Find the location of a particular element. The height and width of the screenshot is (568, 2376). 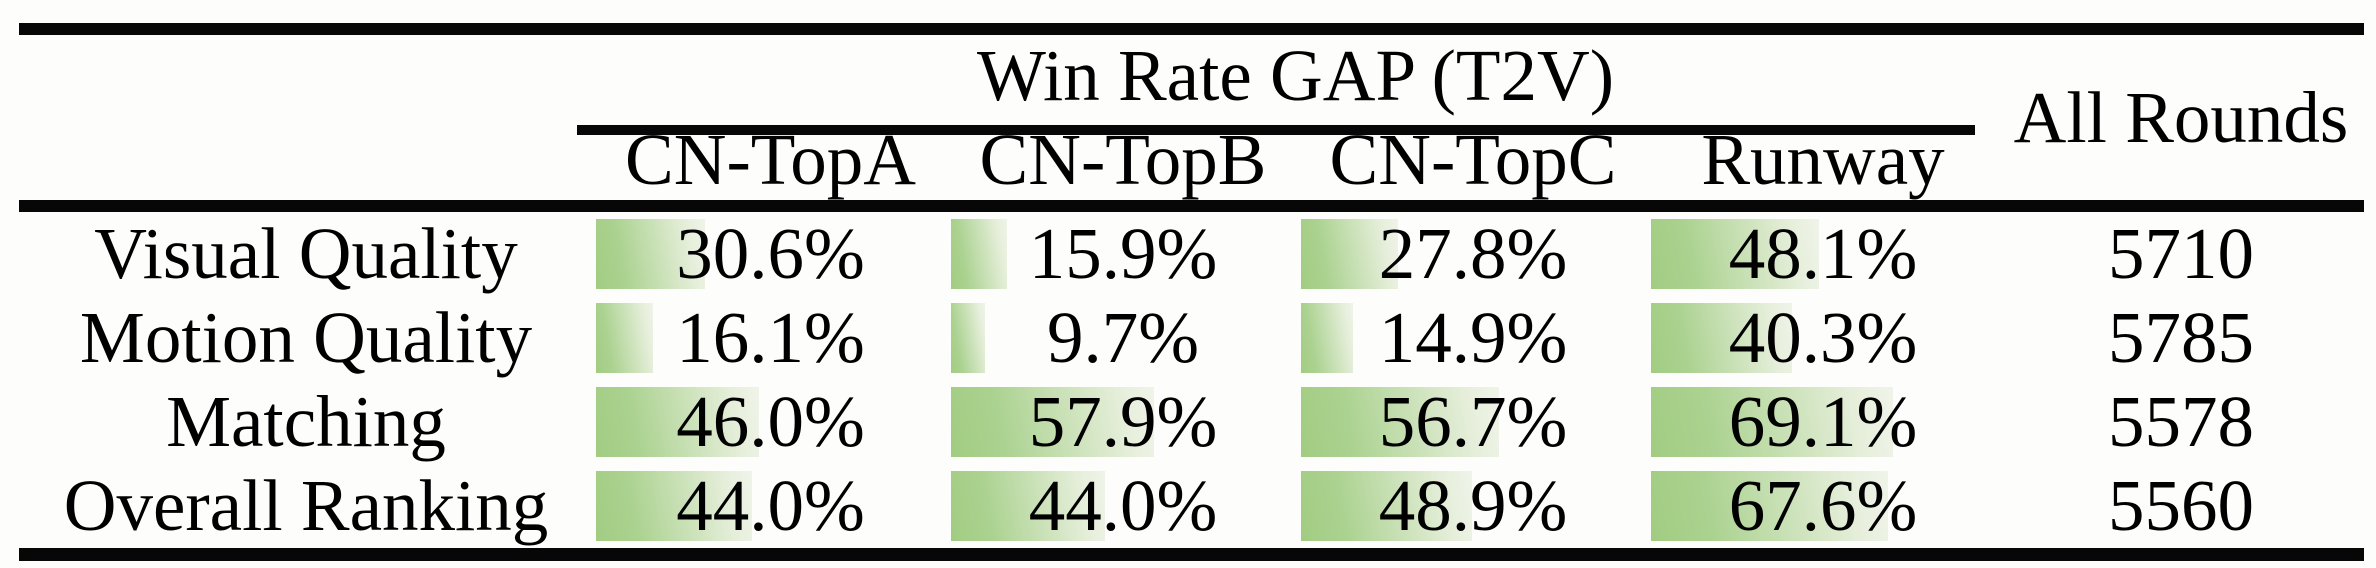

column-header-runway: Runway is located at coordinates (1823, 159).